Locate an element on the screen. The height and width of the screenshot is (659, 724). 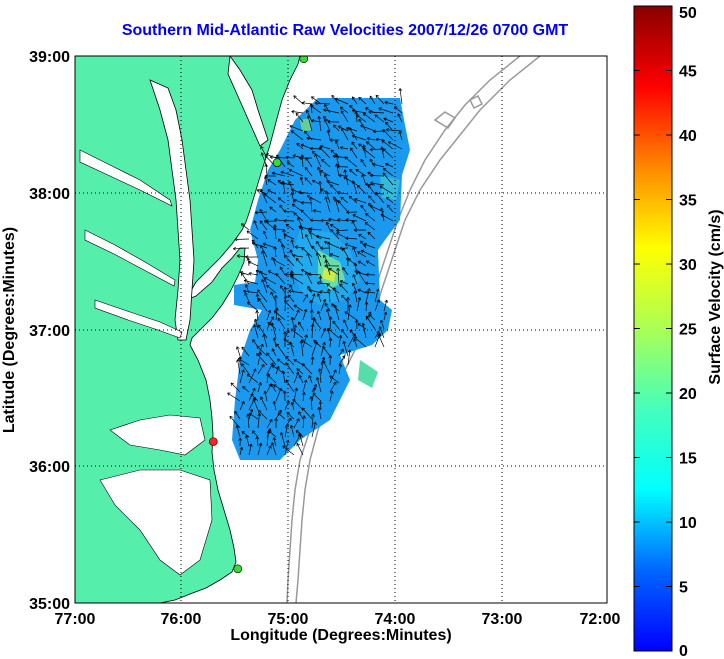
delaware-bay is located at coordinates (248, 101).